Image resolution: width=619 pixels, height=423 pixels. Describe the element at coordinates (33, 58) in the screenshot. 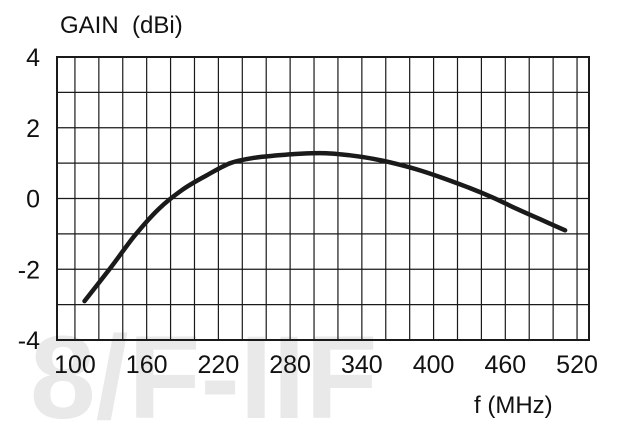

I see `y-tick-label: 4` at that location.